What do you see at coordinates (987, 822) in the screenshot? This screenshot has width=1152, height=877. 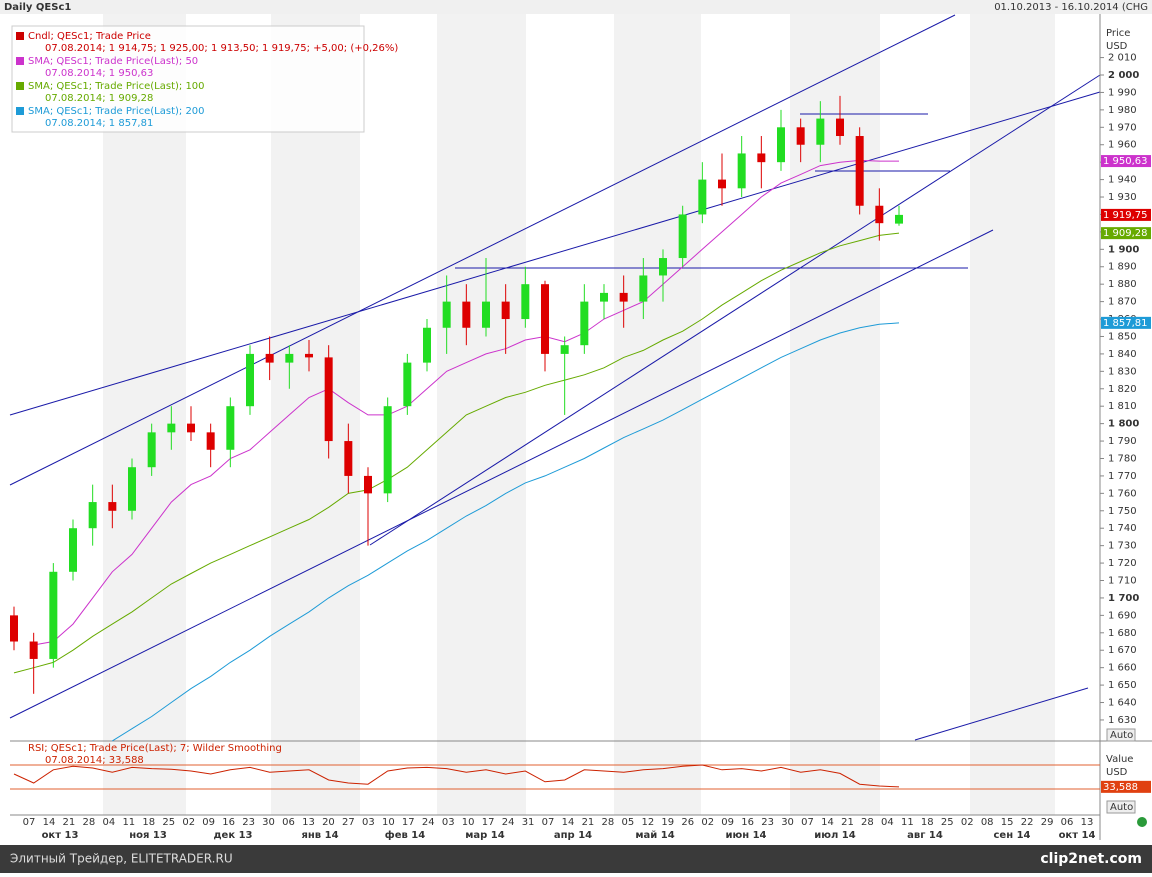 I see `x-tick-label: 08` at bounding box center [987, 822].